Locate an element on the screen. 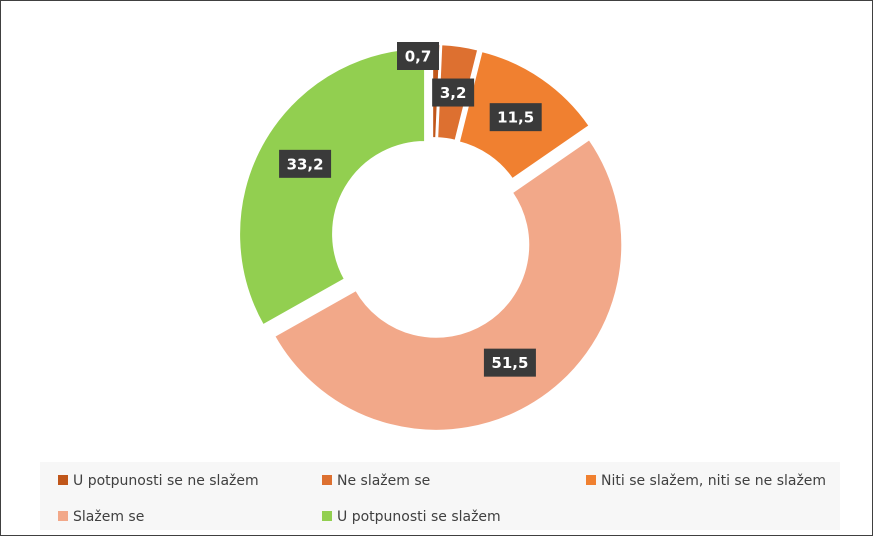  legend-label: Slažem se is located at coordinates (108, 517).